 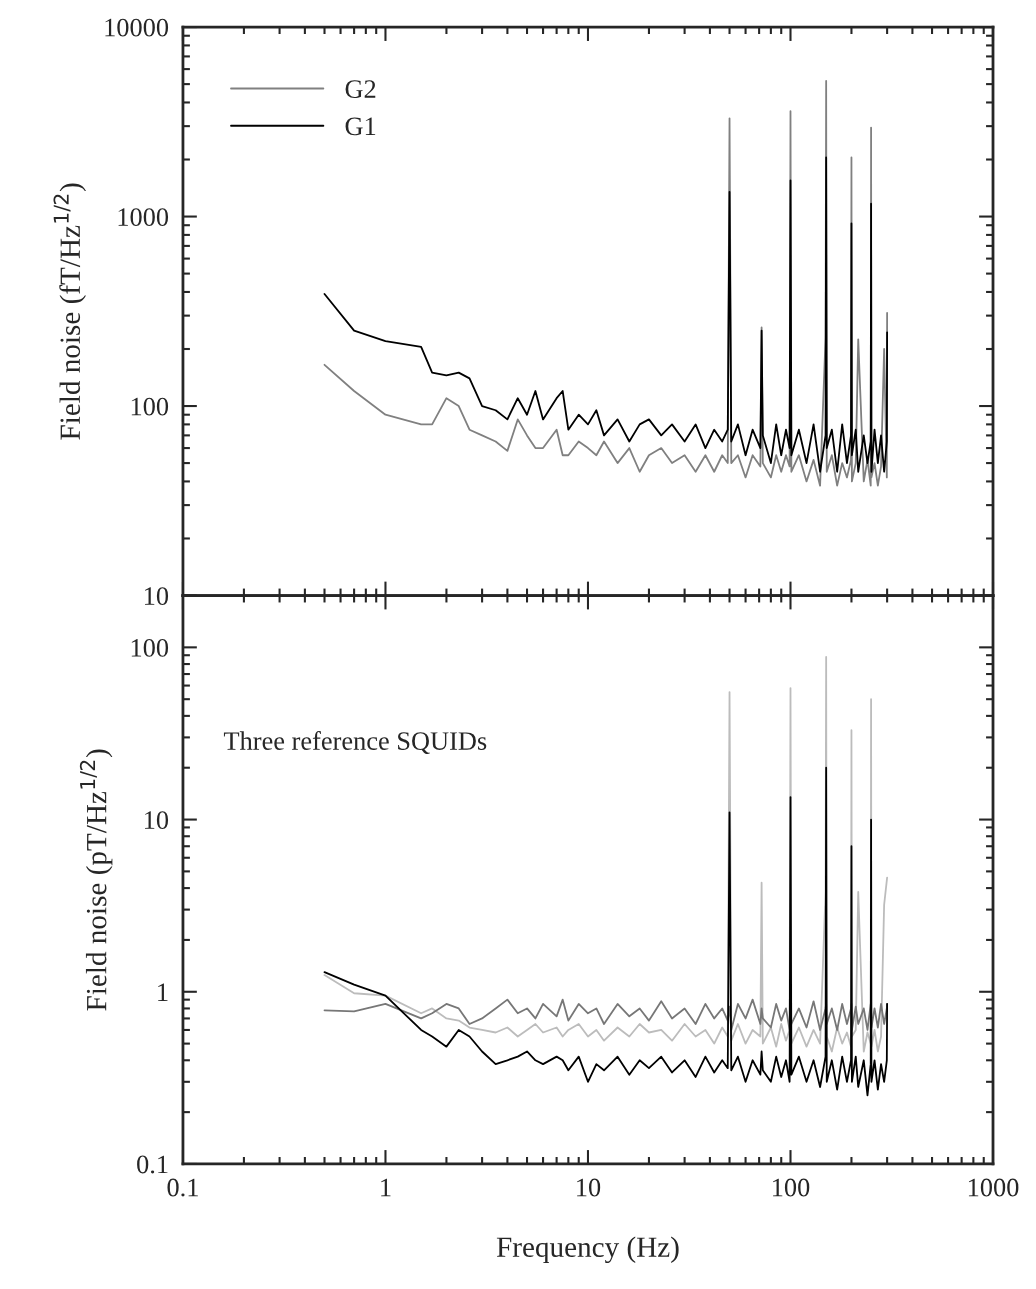 What do you see at coordinates (587, 1250) in the screenshot?
I see `x-axis-title: Frequency (Hz)` at bounding box center [587, 1250].